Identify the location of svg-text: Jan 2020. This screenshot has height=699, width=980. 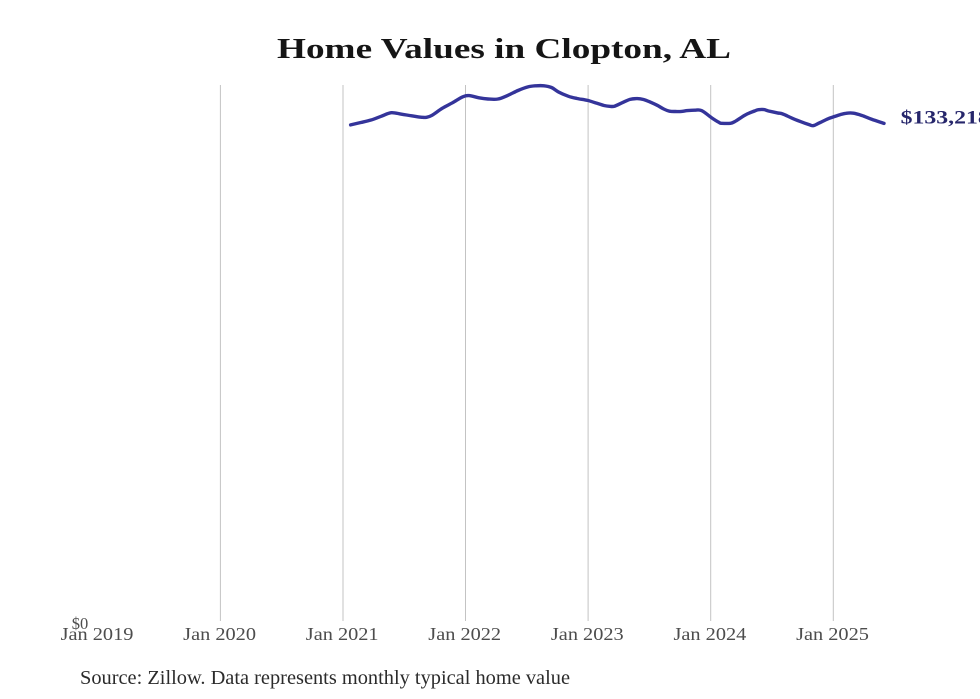
(219, 634).